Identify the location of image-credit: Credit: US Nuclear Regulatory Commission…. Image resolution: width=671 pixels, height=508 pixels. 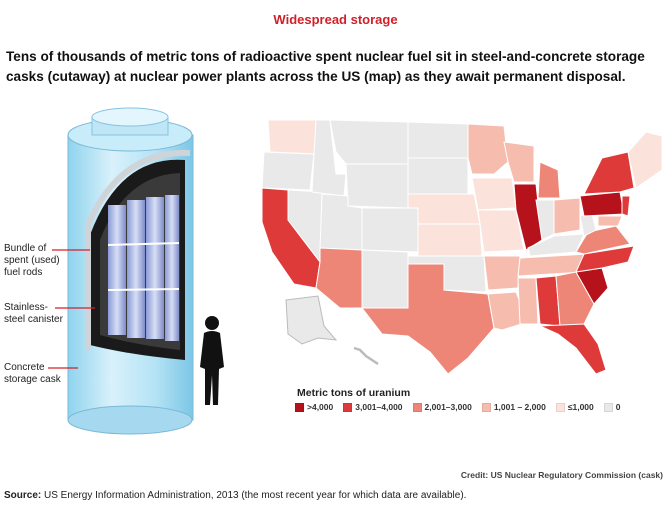
(561, 475).